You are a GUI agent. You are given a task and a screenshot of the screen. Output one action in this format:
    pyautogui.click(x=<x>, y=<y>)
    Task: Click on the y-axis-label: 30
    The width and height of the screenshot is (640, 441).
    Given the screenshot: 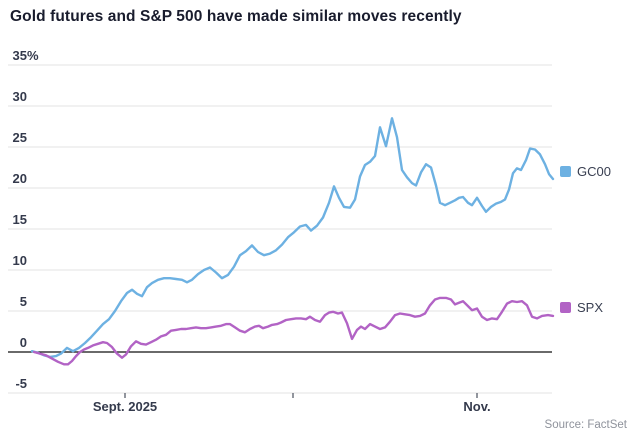 What is the action you would take?
    pyautogui.click(x=13, y=96)
    